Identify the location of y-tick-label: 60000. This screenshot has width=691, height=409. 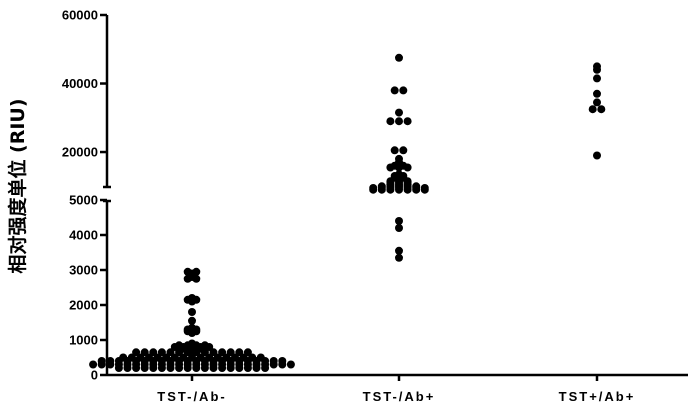
(80, 15).